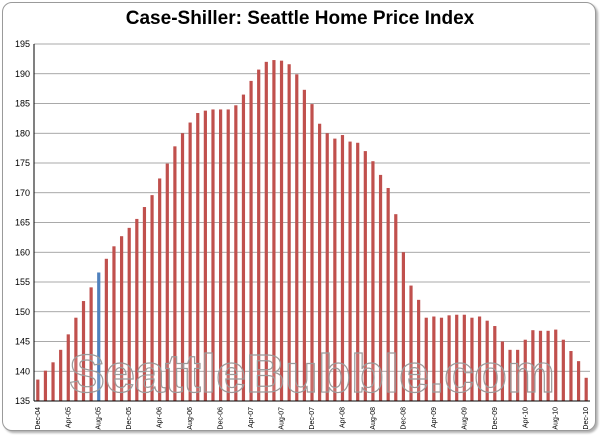 The width and height of the screenshot is (600, 435). Describe the element at coordinates (190, 418) in the screenshot. I see `x-tick-label: Aug-06` at that location.